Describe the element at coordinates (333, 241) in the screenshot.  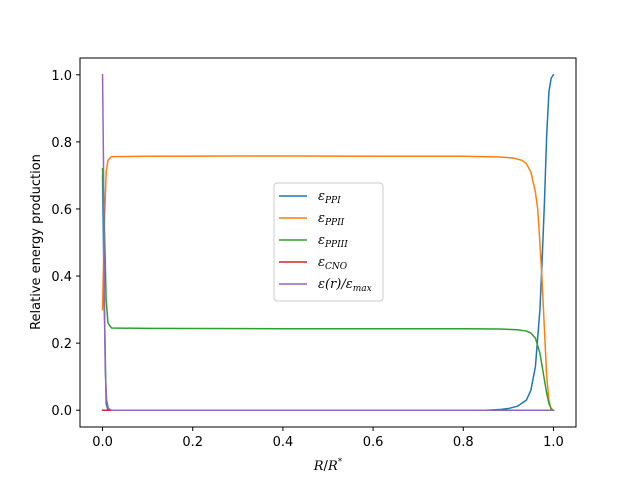
I see `legend-label-2: εPPIII` at that location.